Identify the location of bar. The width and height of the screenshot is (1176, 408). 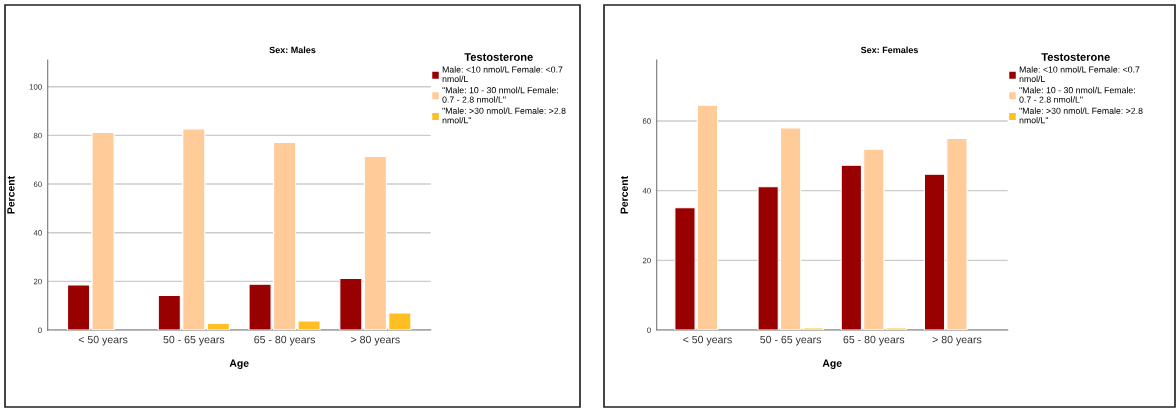
(218, 326).